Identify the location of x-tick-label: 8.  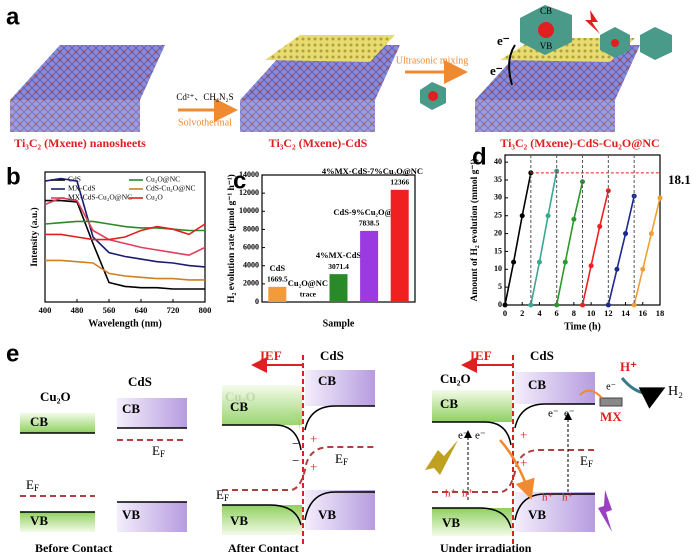
(574, 313).